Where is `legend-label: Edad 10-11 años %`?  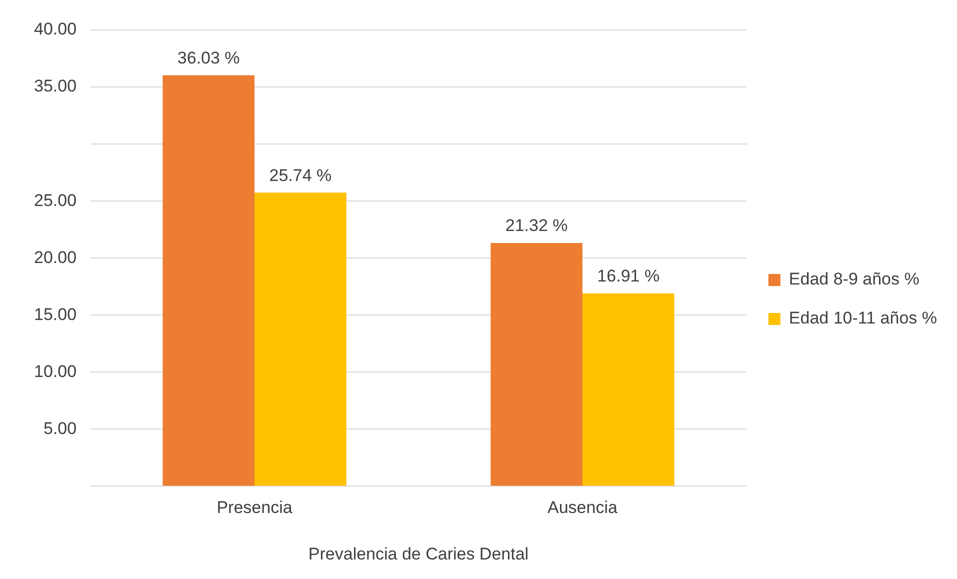
legend-label: Edad 10-11 años % is located at coordinates (863, 318).